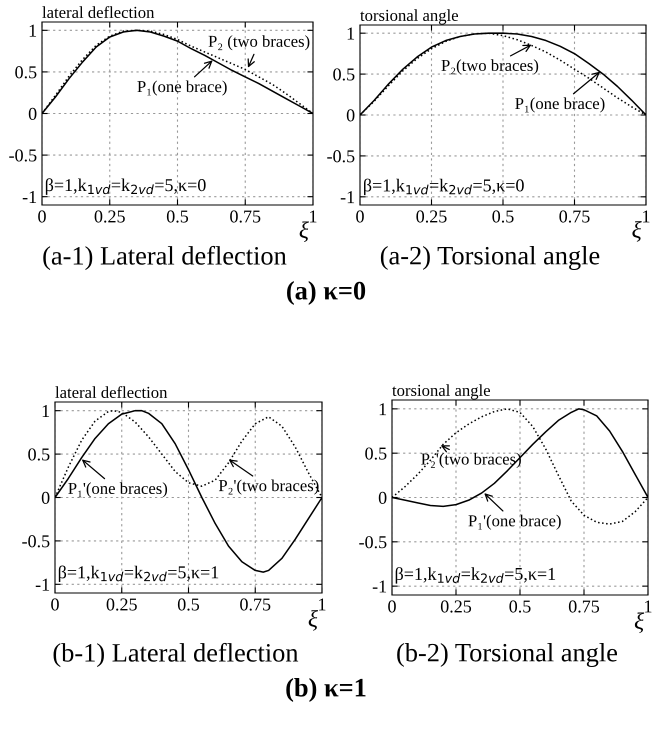  I want to click on text: (b) κ=1, so click(326, 690).